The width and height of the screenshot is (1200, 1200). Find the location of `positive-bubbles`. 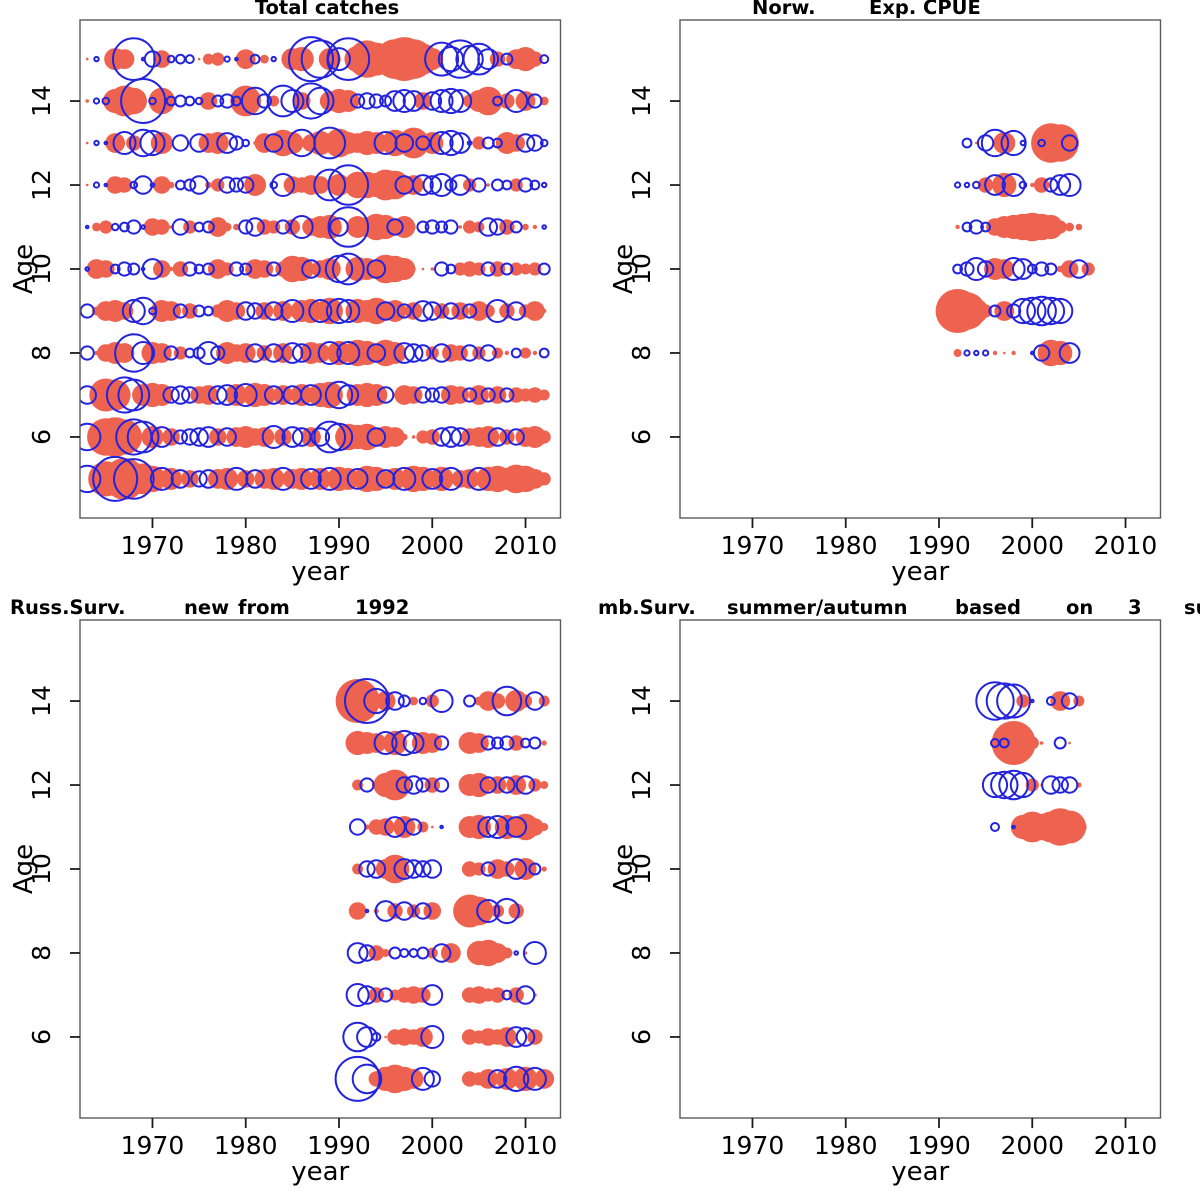

positive-bubbles is located at coordinates (1039, 768).